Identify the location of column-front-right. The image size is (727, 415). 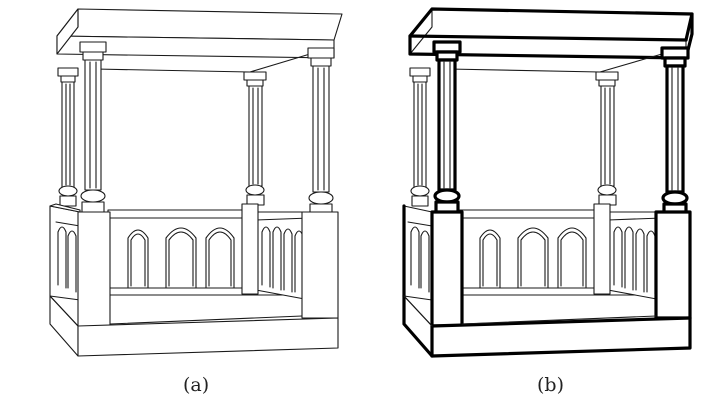
(321, 131).